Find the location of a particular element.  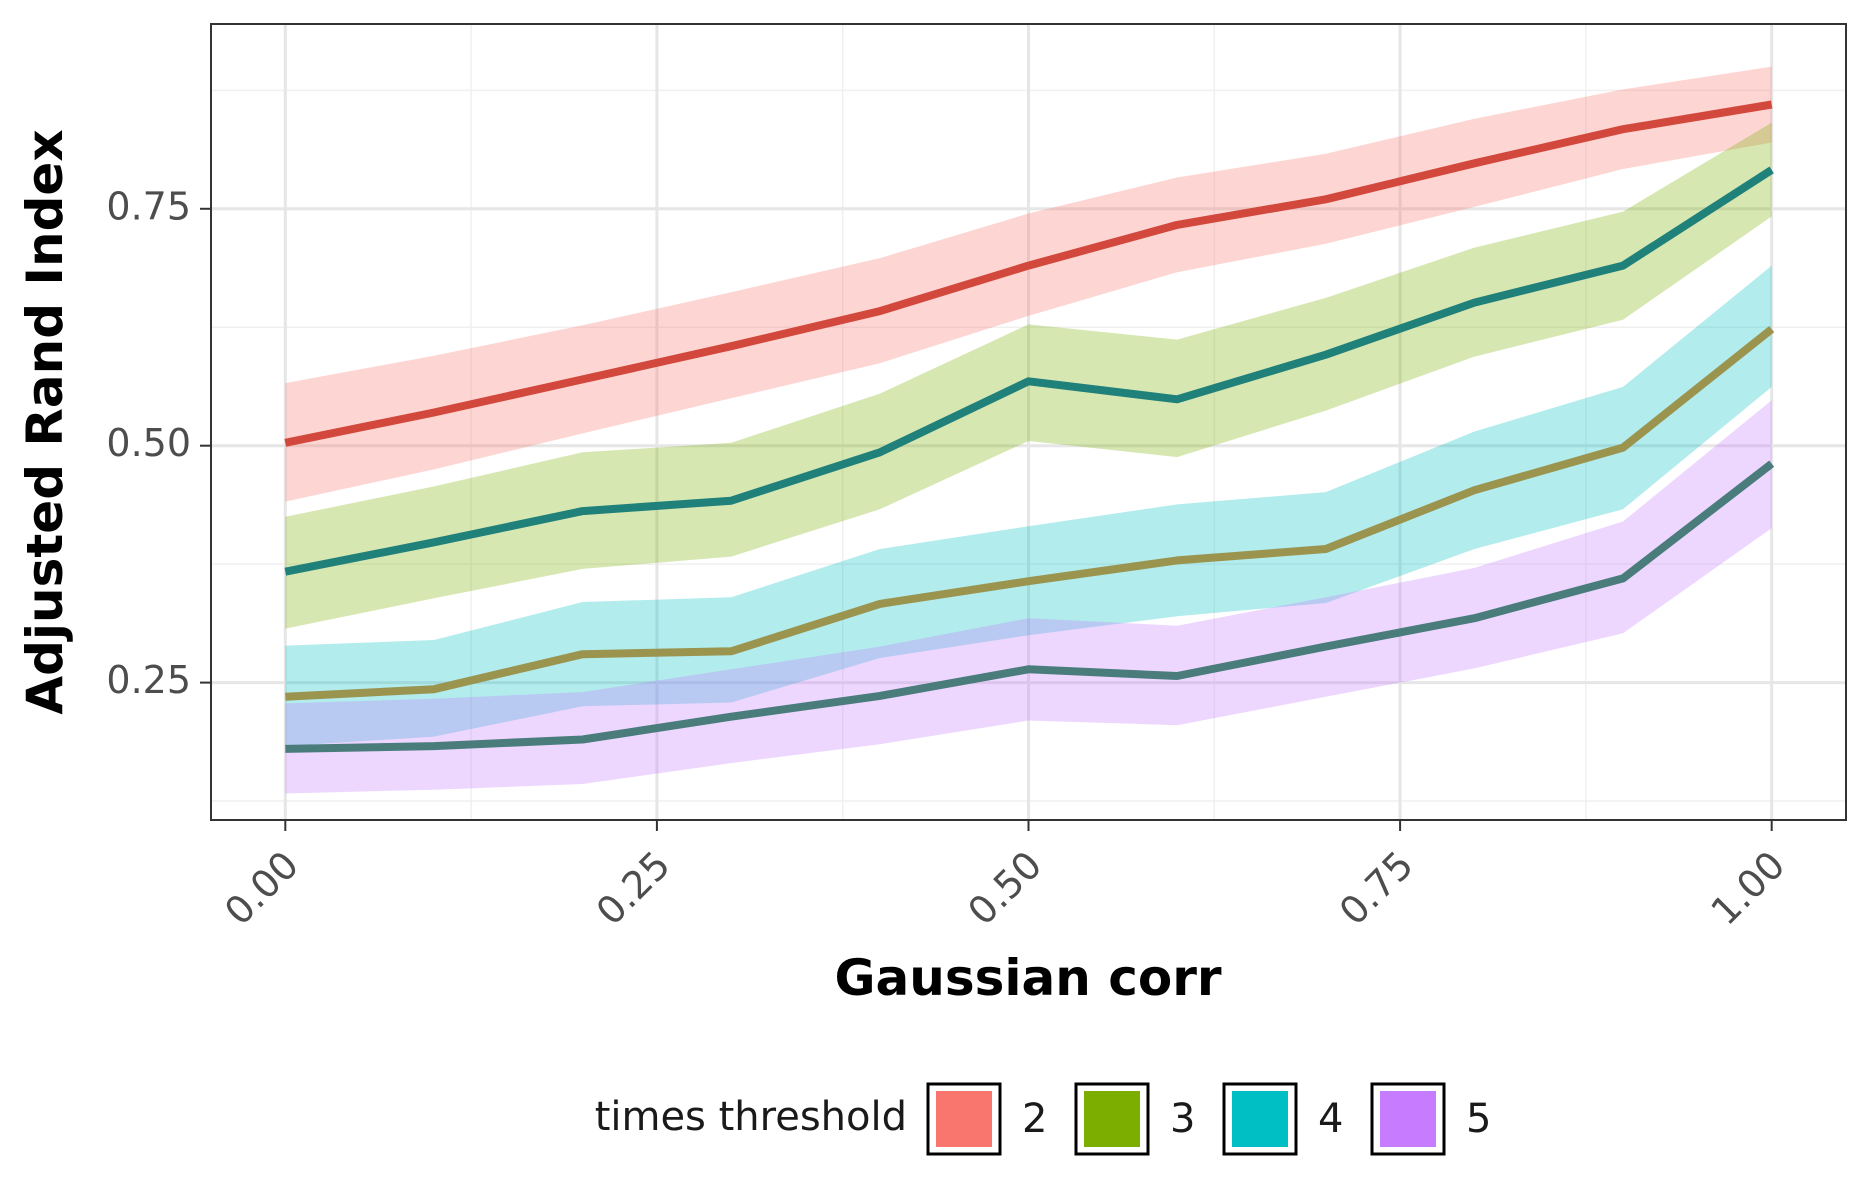

x-tick-label: 0.25 is located at coordinates (633, 888).